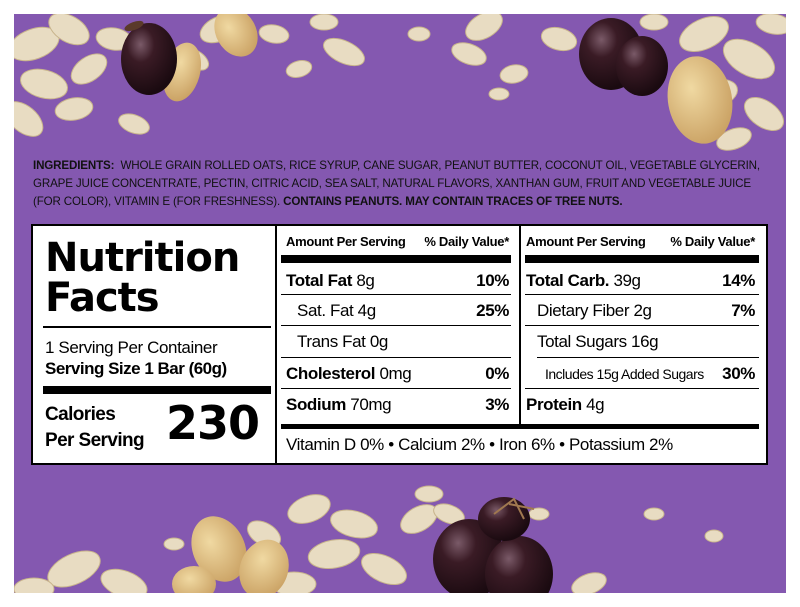 This screenshot has width=800, height=607. I want to click on nutrient-name: Protein, so click(554, 404).